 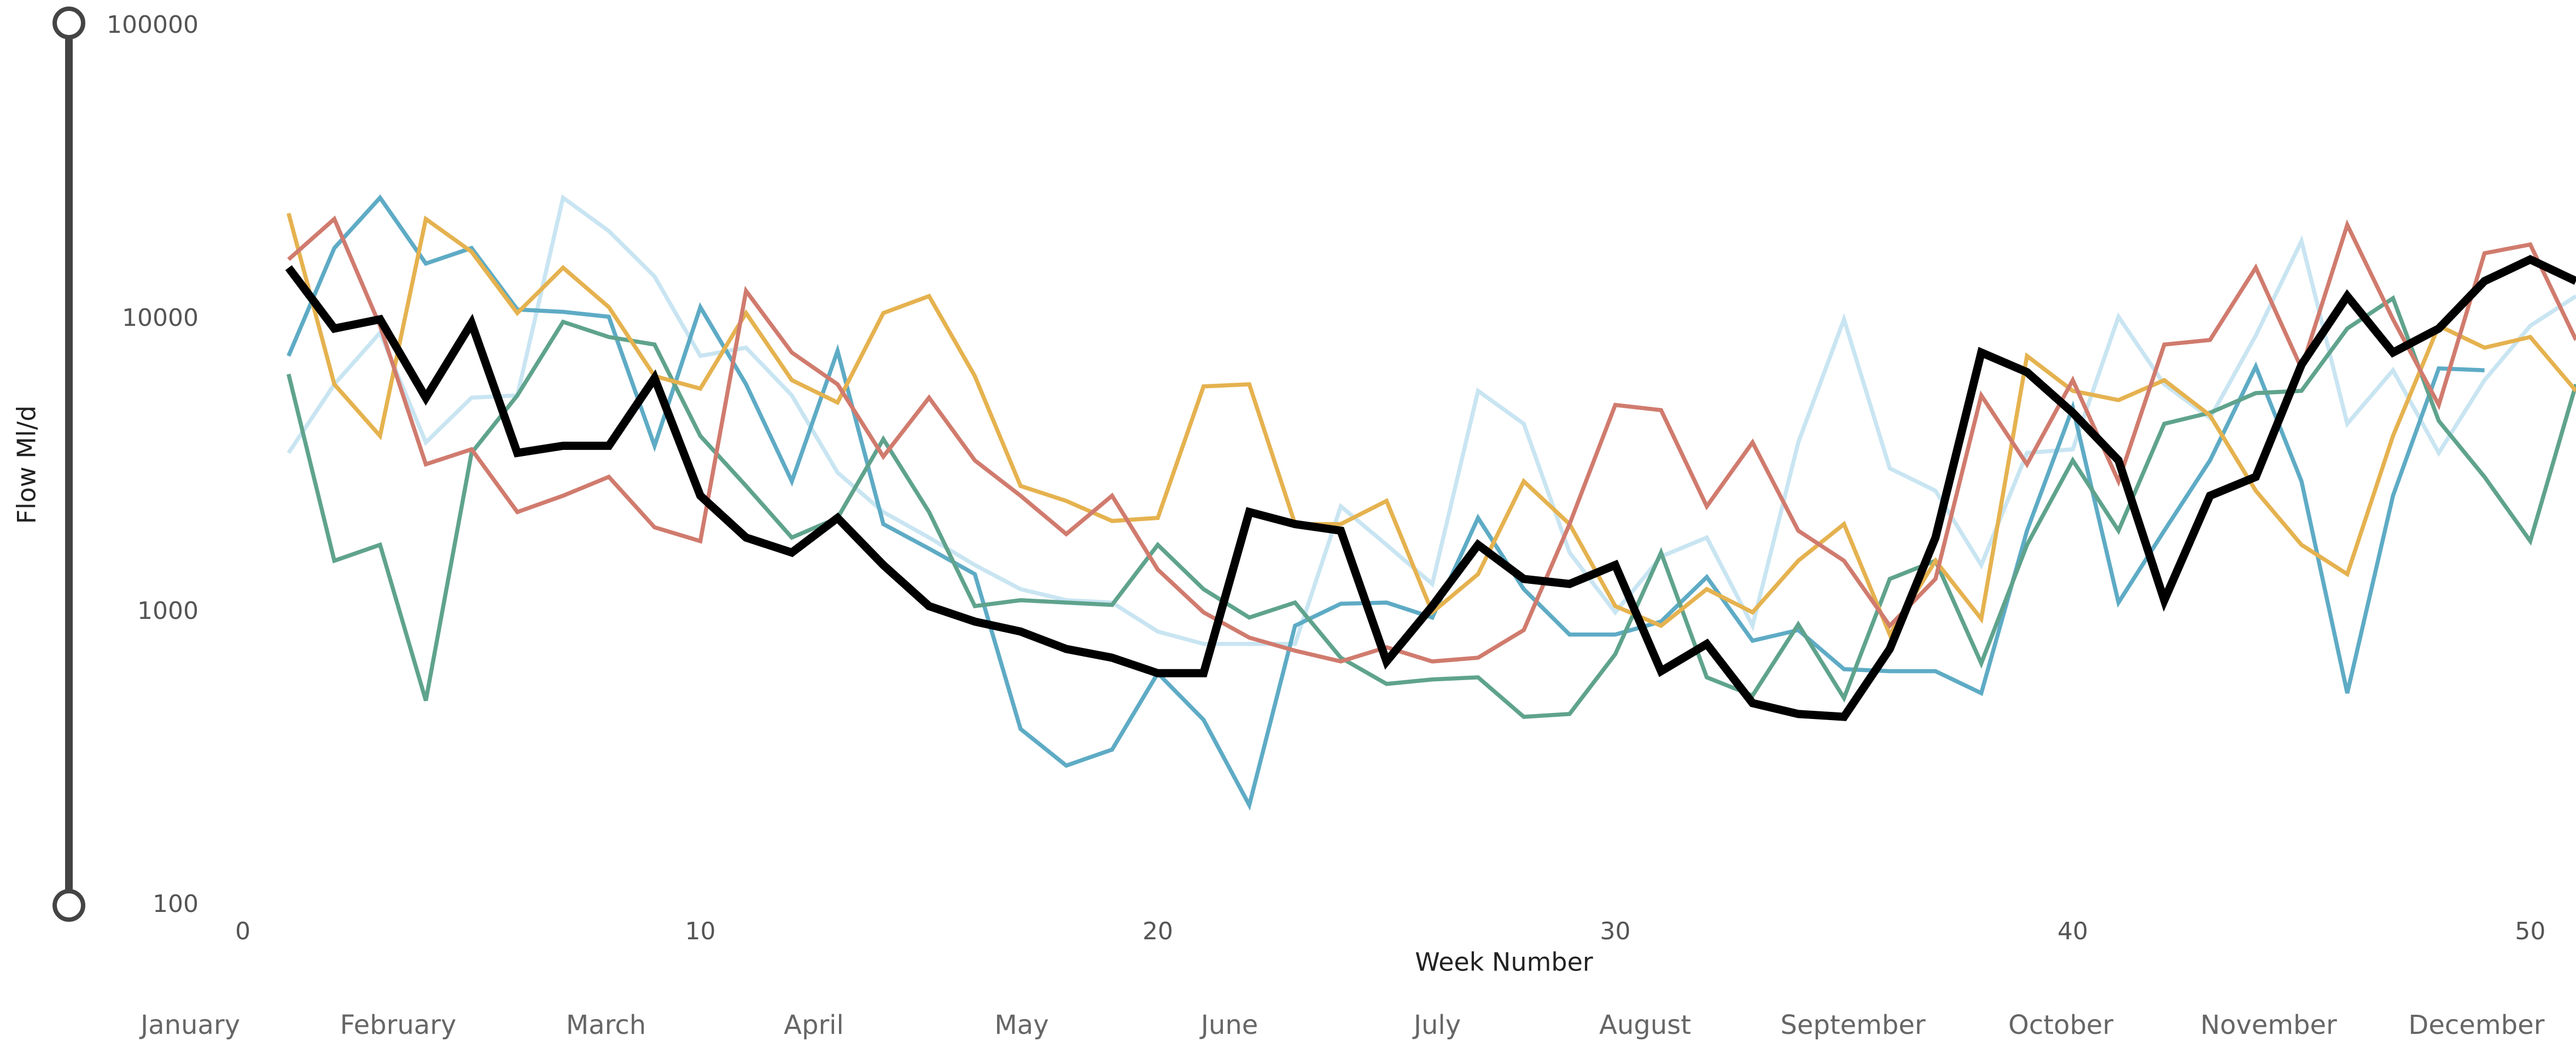 What do you see at coordinates (1645, 1025) in the screenshot?
I see `month-label: August` at bounding box center [1645, 1025].